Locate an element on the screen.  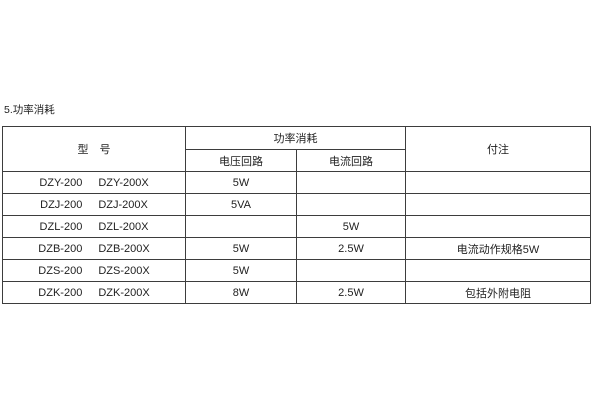
voltage-circuit-cell is located at coordinates (241, 226).